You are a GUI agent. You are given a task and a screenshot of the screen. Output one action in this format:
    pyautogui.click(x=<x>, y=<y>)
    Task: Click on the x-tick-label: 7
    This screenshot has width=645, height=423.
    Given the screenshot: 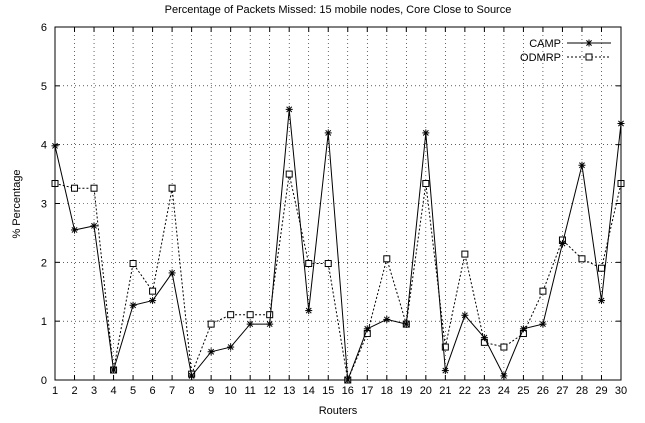 What is the action you would take?
    pyautogui.click(x=172, y=391)
    